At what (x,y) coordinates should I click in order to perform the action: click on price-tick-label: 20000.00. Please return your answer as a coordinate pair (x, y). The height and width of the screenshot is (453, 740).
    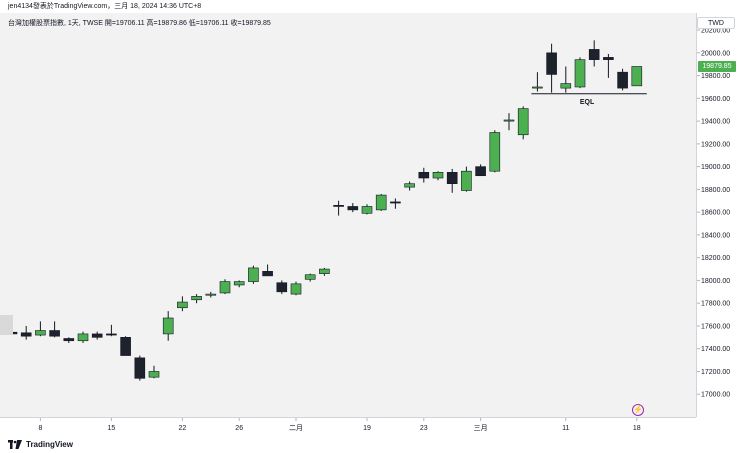
    Looking at the image, I should click on (715, 53).